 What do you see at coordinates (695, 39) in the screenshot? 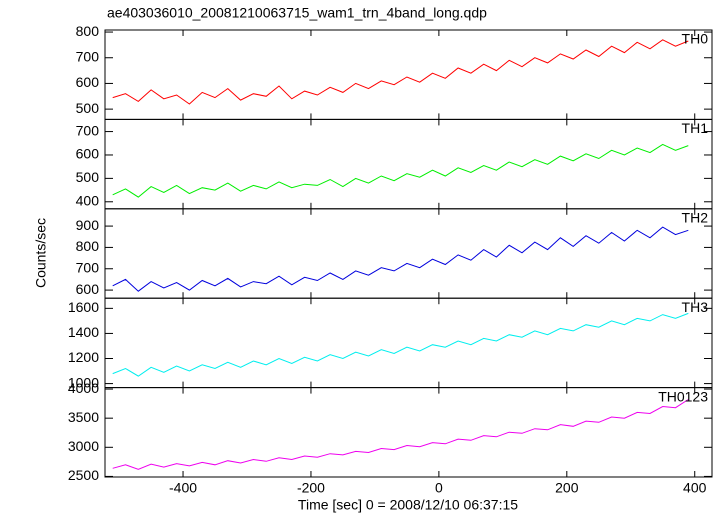
I see `panel-label: TH0` at bounding box center [695, 39].